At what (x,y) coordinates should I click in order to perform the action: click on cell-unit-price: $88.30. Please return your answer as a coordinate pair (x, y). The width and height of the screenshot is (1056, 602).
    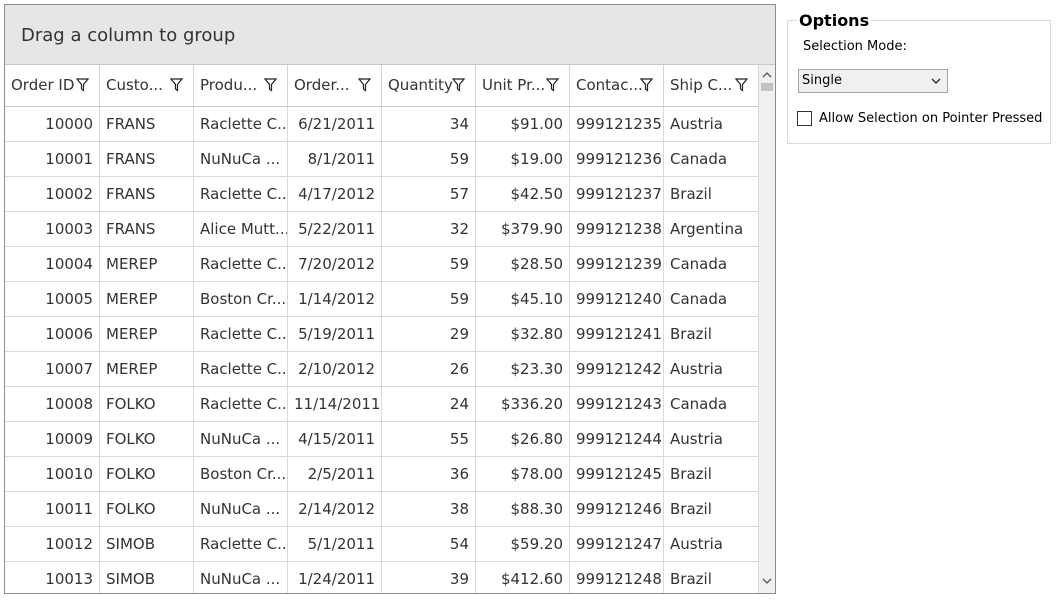
    Looking at the image, I should click on (523, 509).